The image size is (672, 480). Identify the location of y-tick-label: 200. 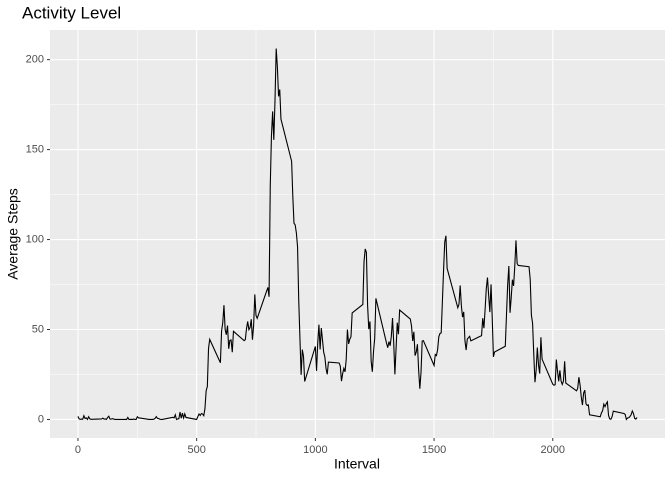
(35, 60).